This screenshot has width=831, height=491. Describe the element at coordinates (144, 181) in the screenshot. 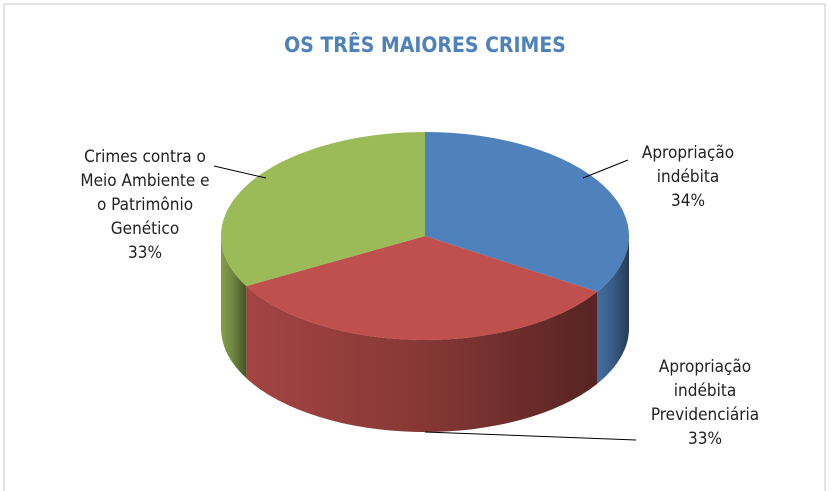

I see `label-line: Meio Ambiente e` at that location.